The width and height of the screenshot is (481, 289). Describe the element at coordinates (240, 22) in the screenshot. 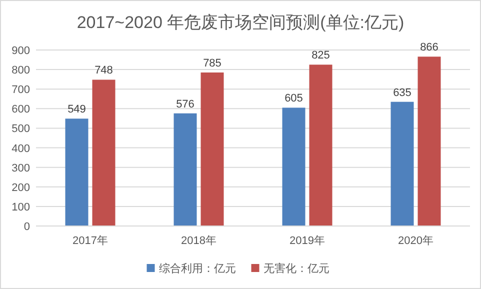

I see `chart-title: 2017~2020 年危废市场空间预测(单位:亿元)` at that location.